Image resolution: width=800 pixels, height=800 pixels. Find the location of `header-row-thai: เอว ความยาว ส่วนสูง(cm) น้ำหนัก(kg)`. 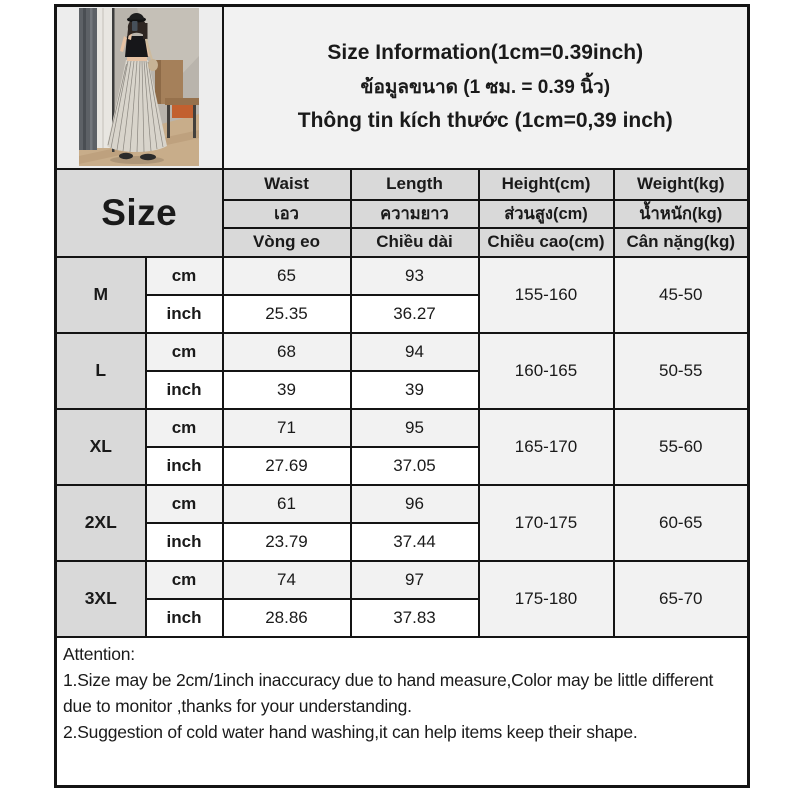

header-row-thai: เอว ความยาว ส่วนสูง(cm) น้ำหนัก(kg) is located at coordinates (403, 213).